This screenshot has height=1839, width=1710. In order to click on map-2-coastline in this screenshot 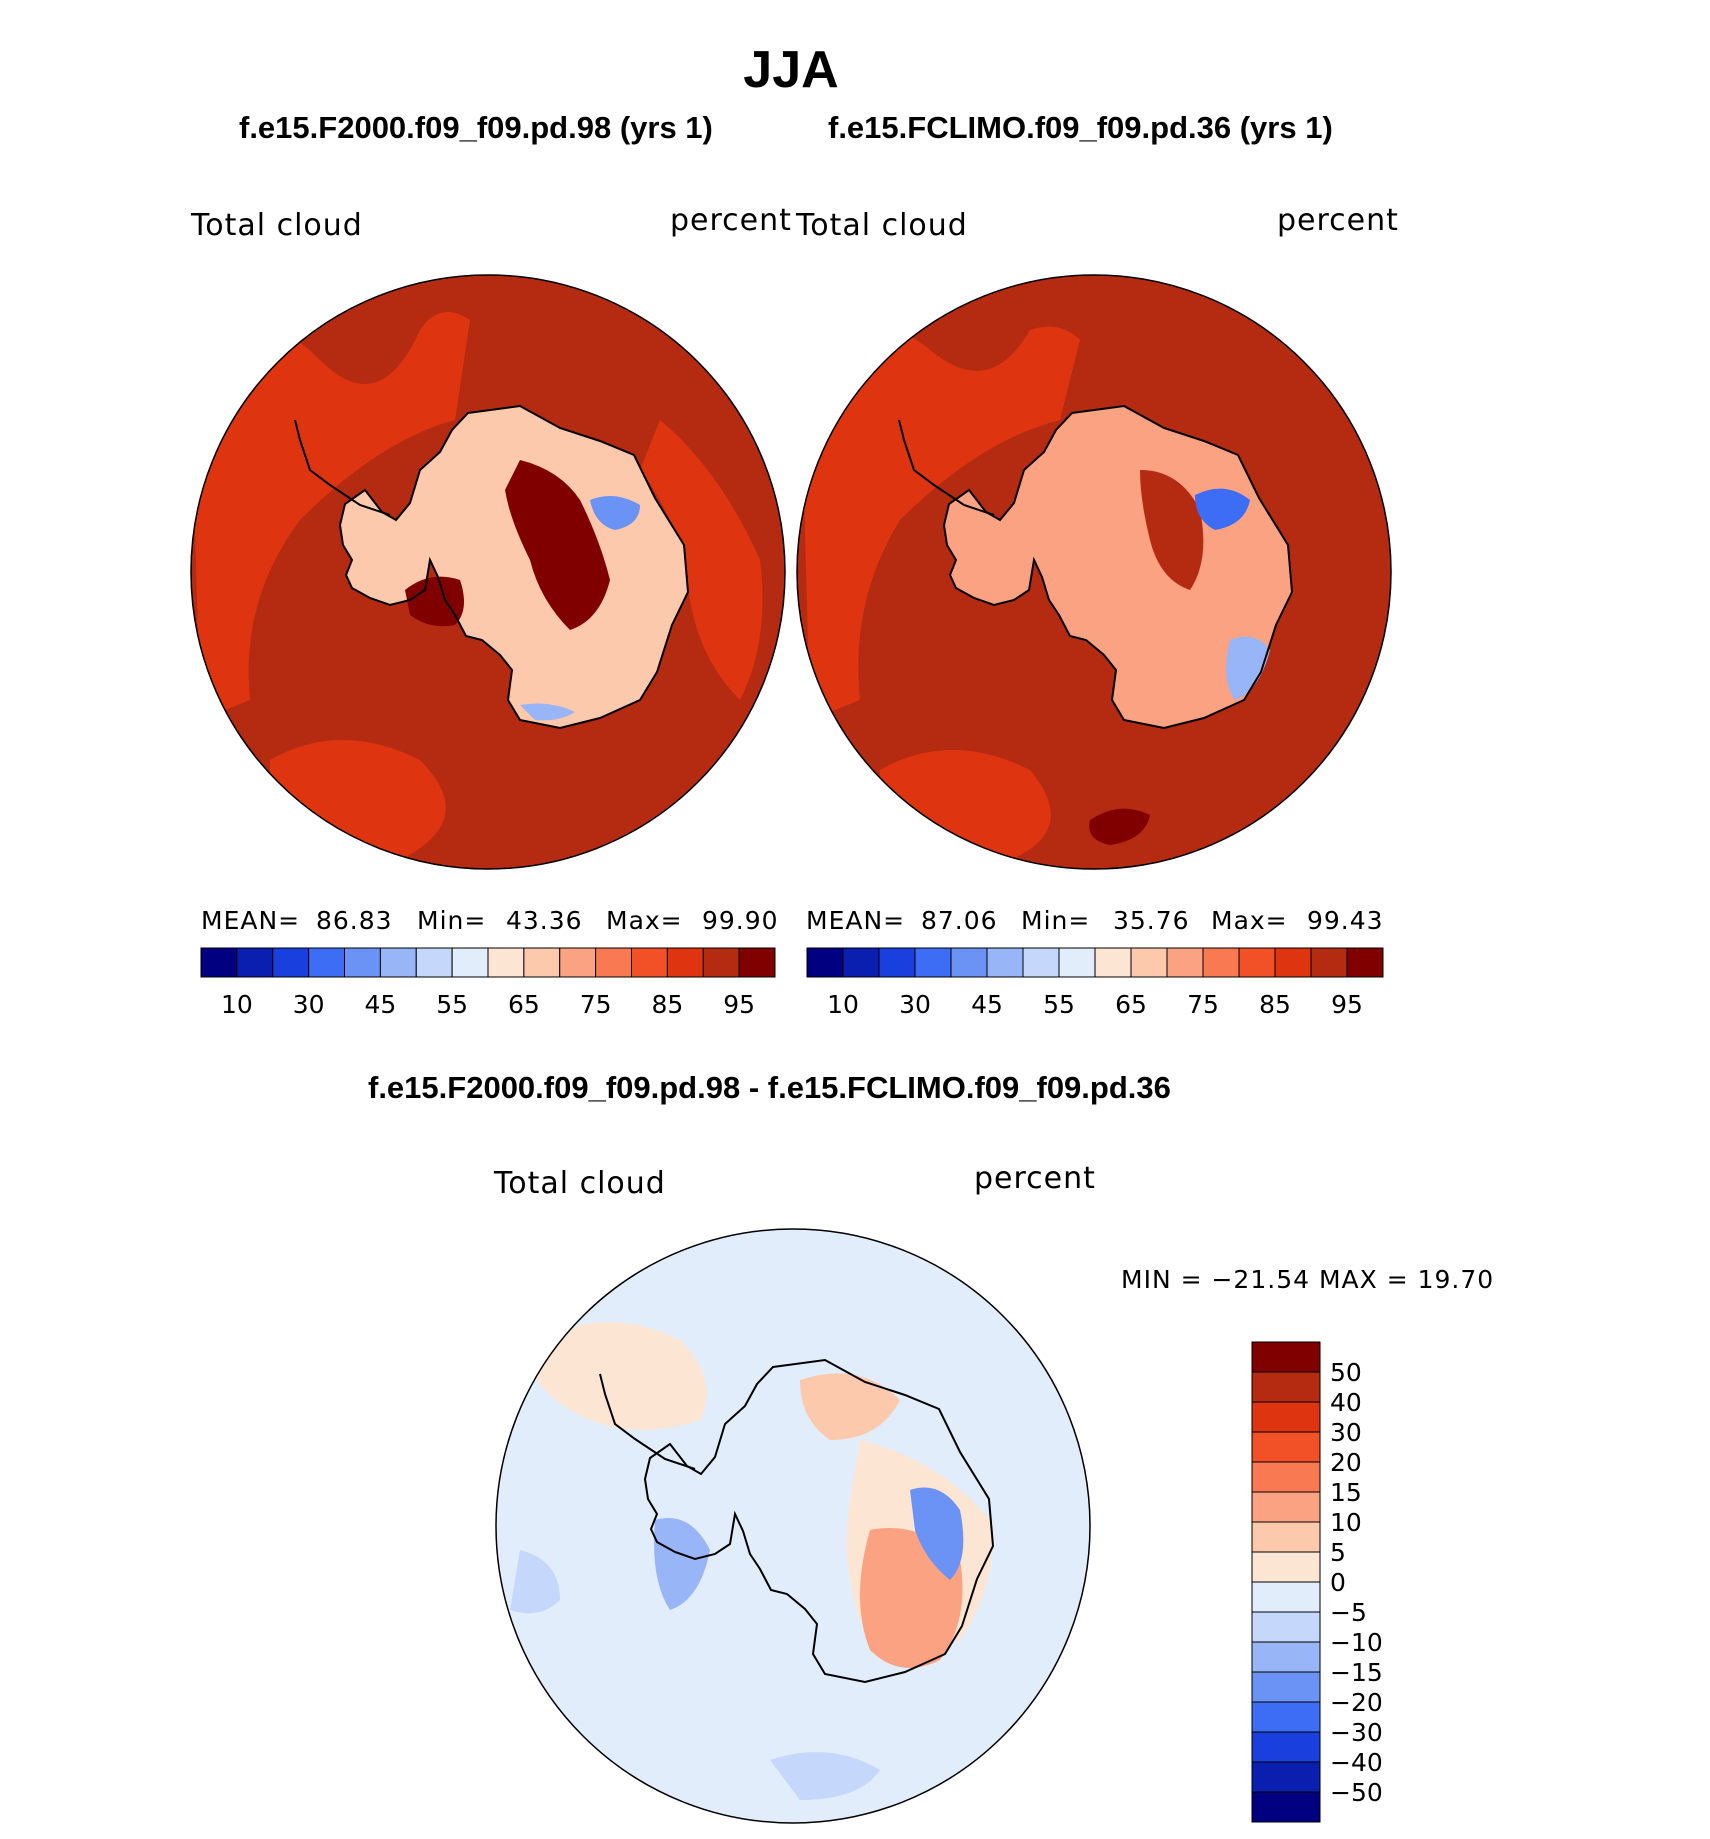, I will do `click(1118, 567)`.